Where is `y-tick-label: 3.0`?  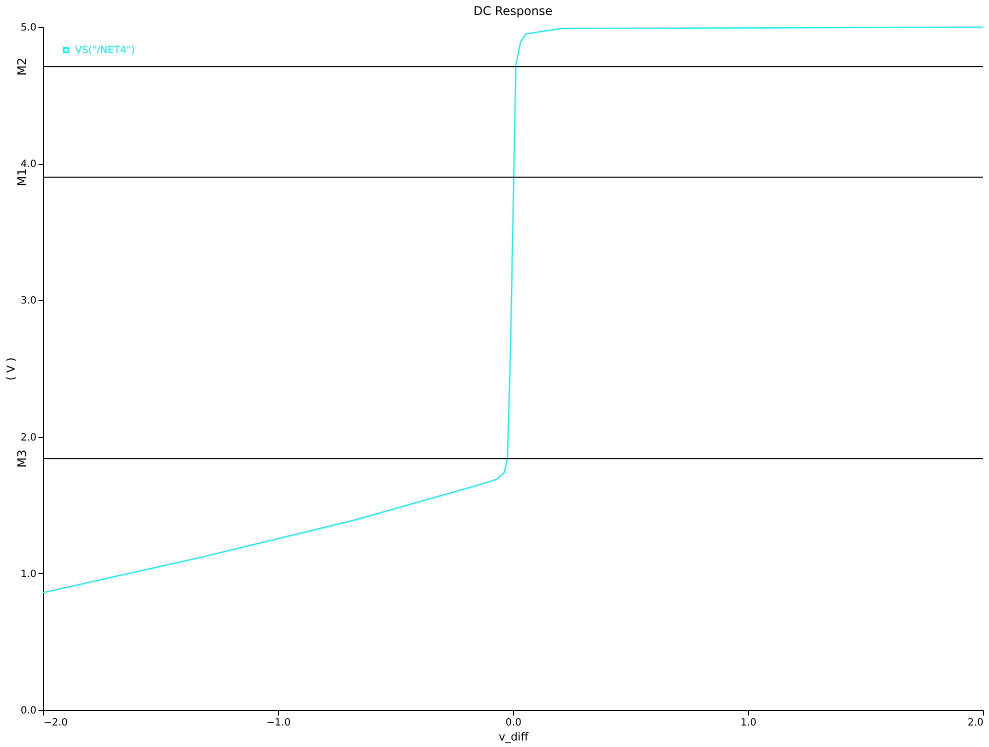
y-tick-label: 3.0 is located at coordinates (28, 301).